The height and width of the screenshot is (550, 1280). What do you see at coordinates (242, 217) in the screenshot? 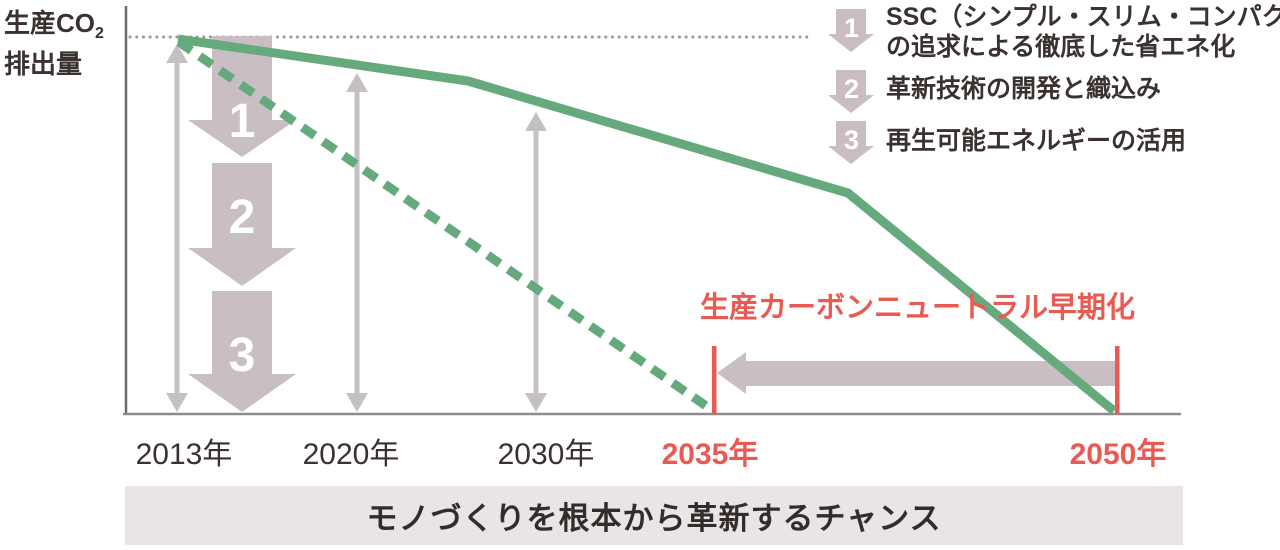
I see `step-arrow-2-number: 2` at bounding box center [242, 217].